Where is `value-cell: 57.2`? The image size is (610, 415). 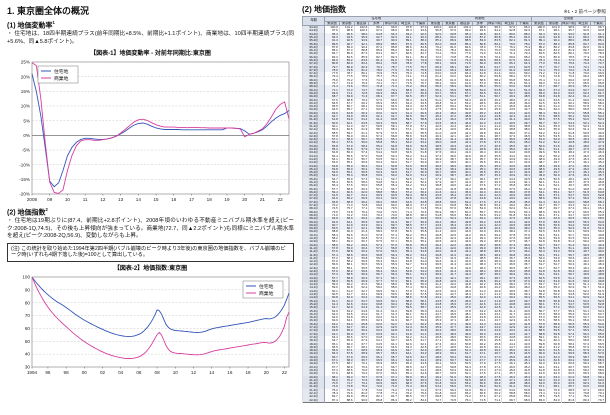 value-cell: 57.2 is located at coordinates (332, 258).